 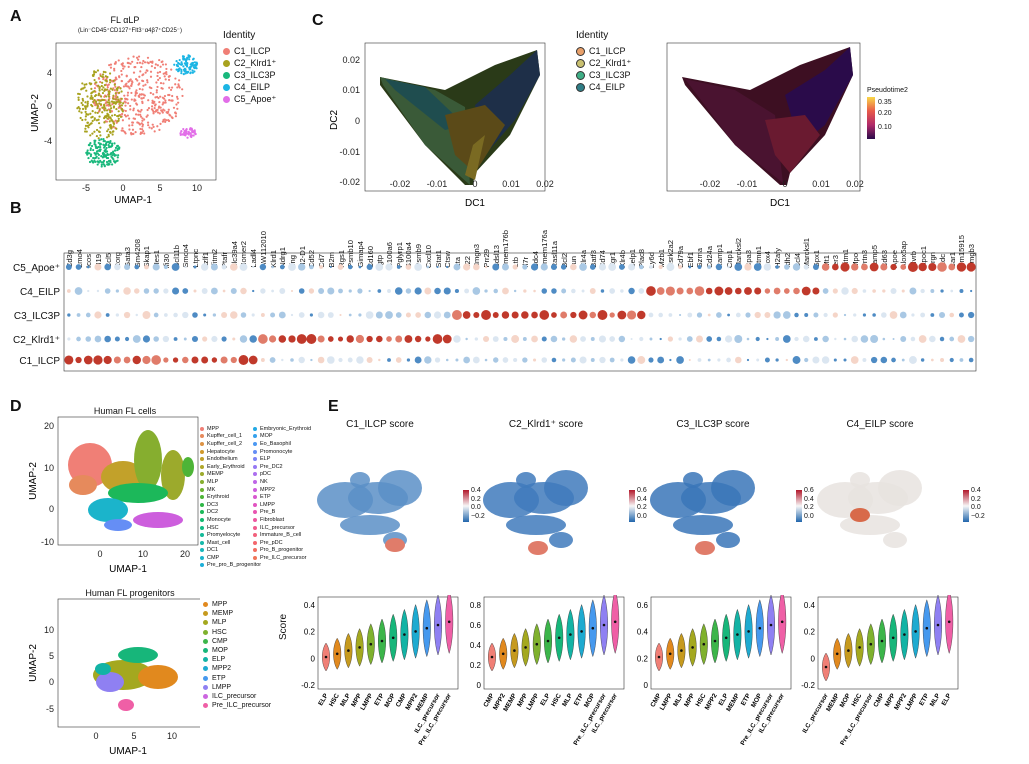 I want to click on legend-item: Pre_B, so click(x=282, y=513).